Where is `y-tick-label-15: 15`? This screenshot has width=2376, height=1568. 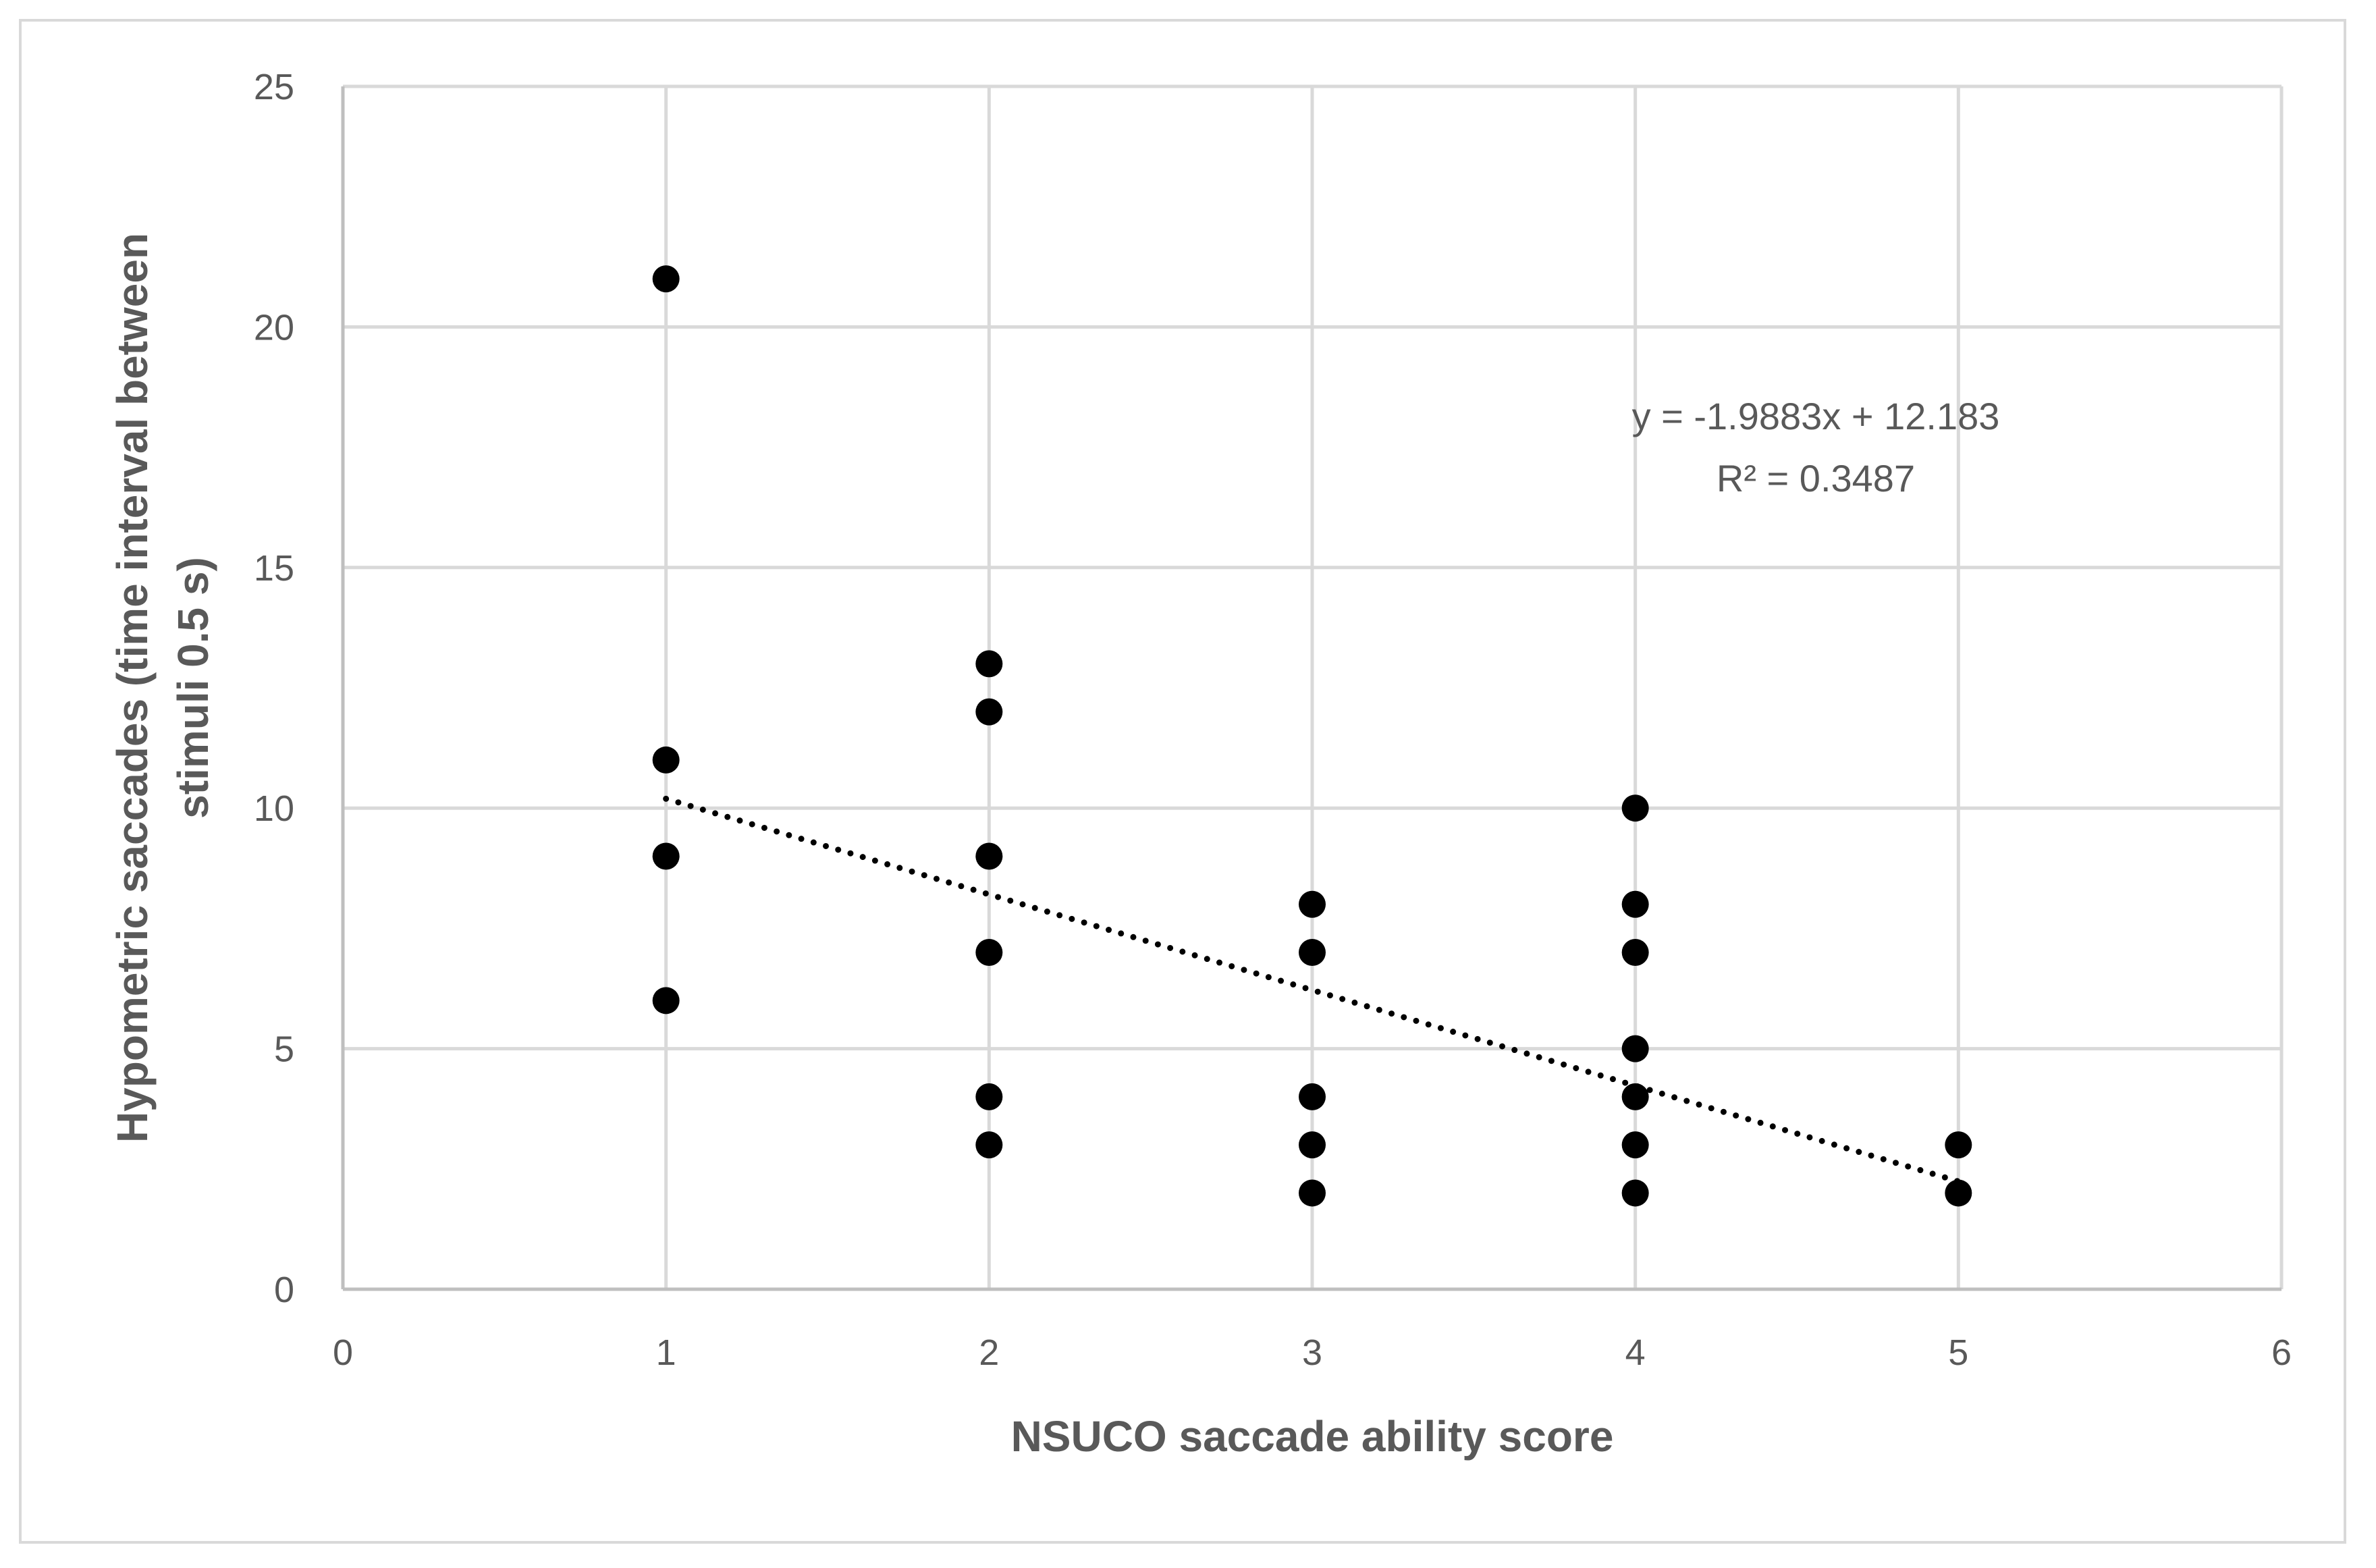 y-tick-label-15: 15 is located at coordinates (274, 568).